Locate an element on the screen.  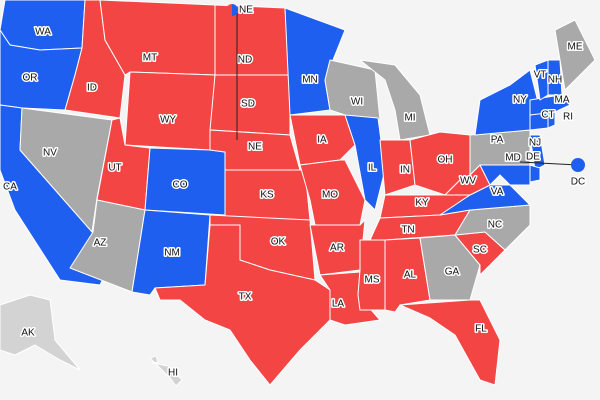
callout-label: DC is located at coordinates (578, 182).